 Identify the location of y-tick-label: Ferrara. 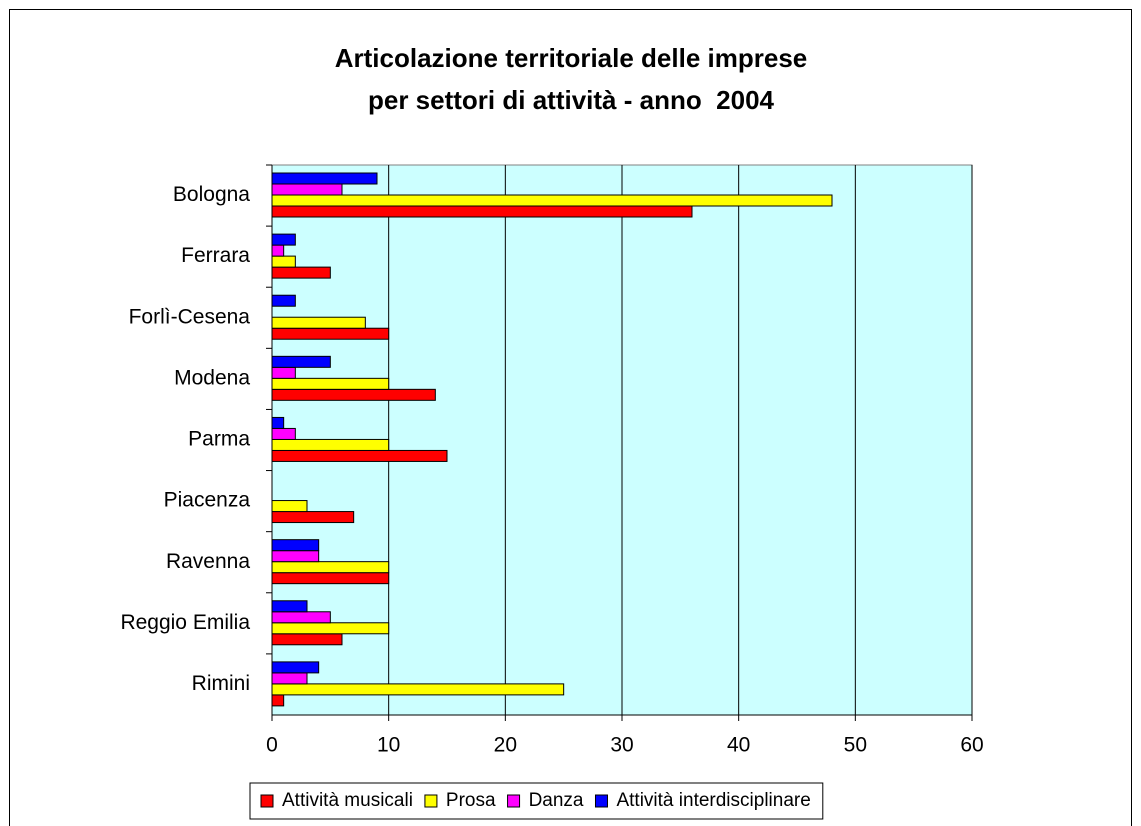
(215, 255).